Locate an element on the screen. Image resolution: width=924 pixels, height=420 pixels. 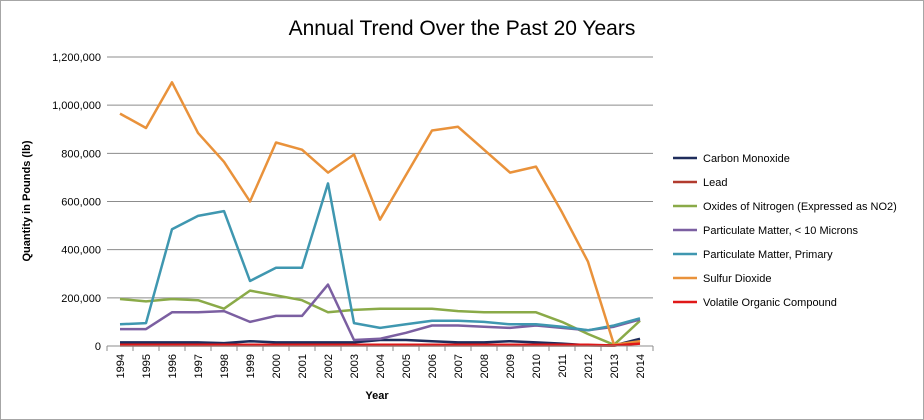
x-tick-label: 2005 is located at coordinates (407, 366).